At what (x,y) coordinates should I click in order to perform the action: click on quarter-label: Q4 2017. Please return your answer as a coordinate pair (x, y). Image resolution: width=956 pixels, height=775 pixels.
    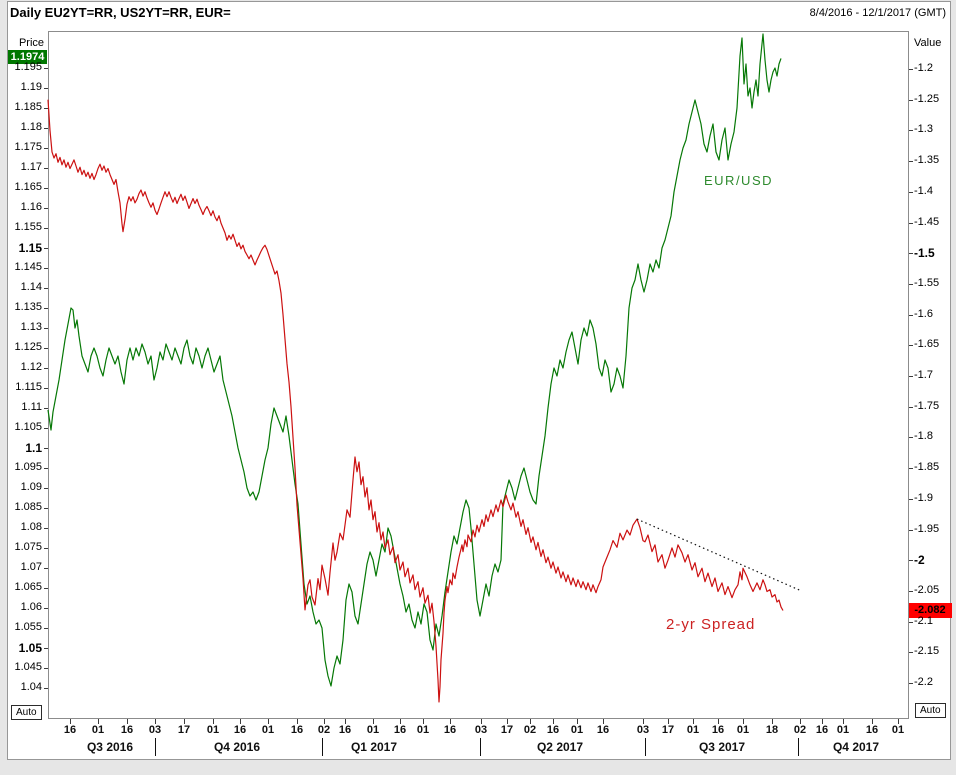
    Looking at the image, I should click on (856, 747).